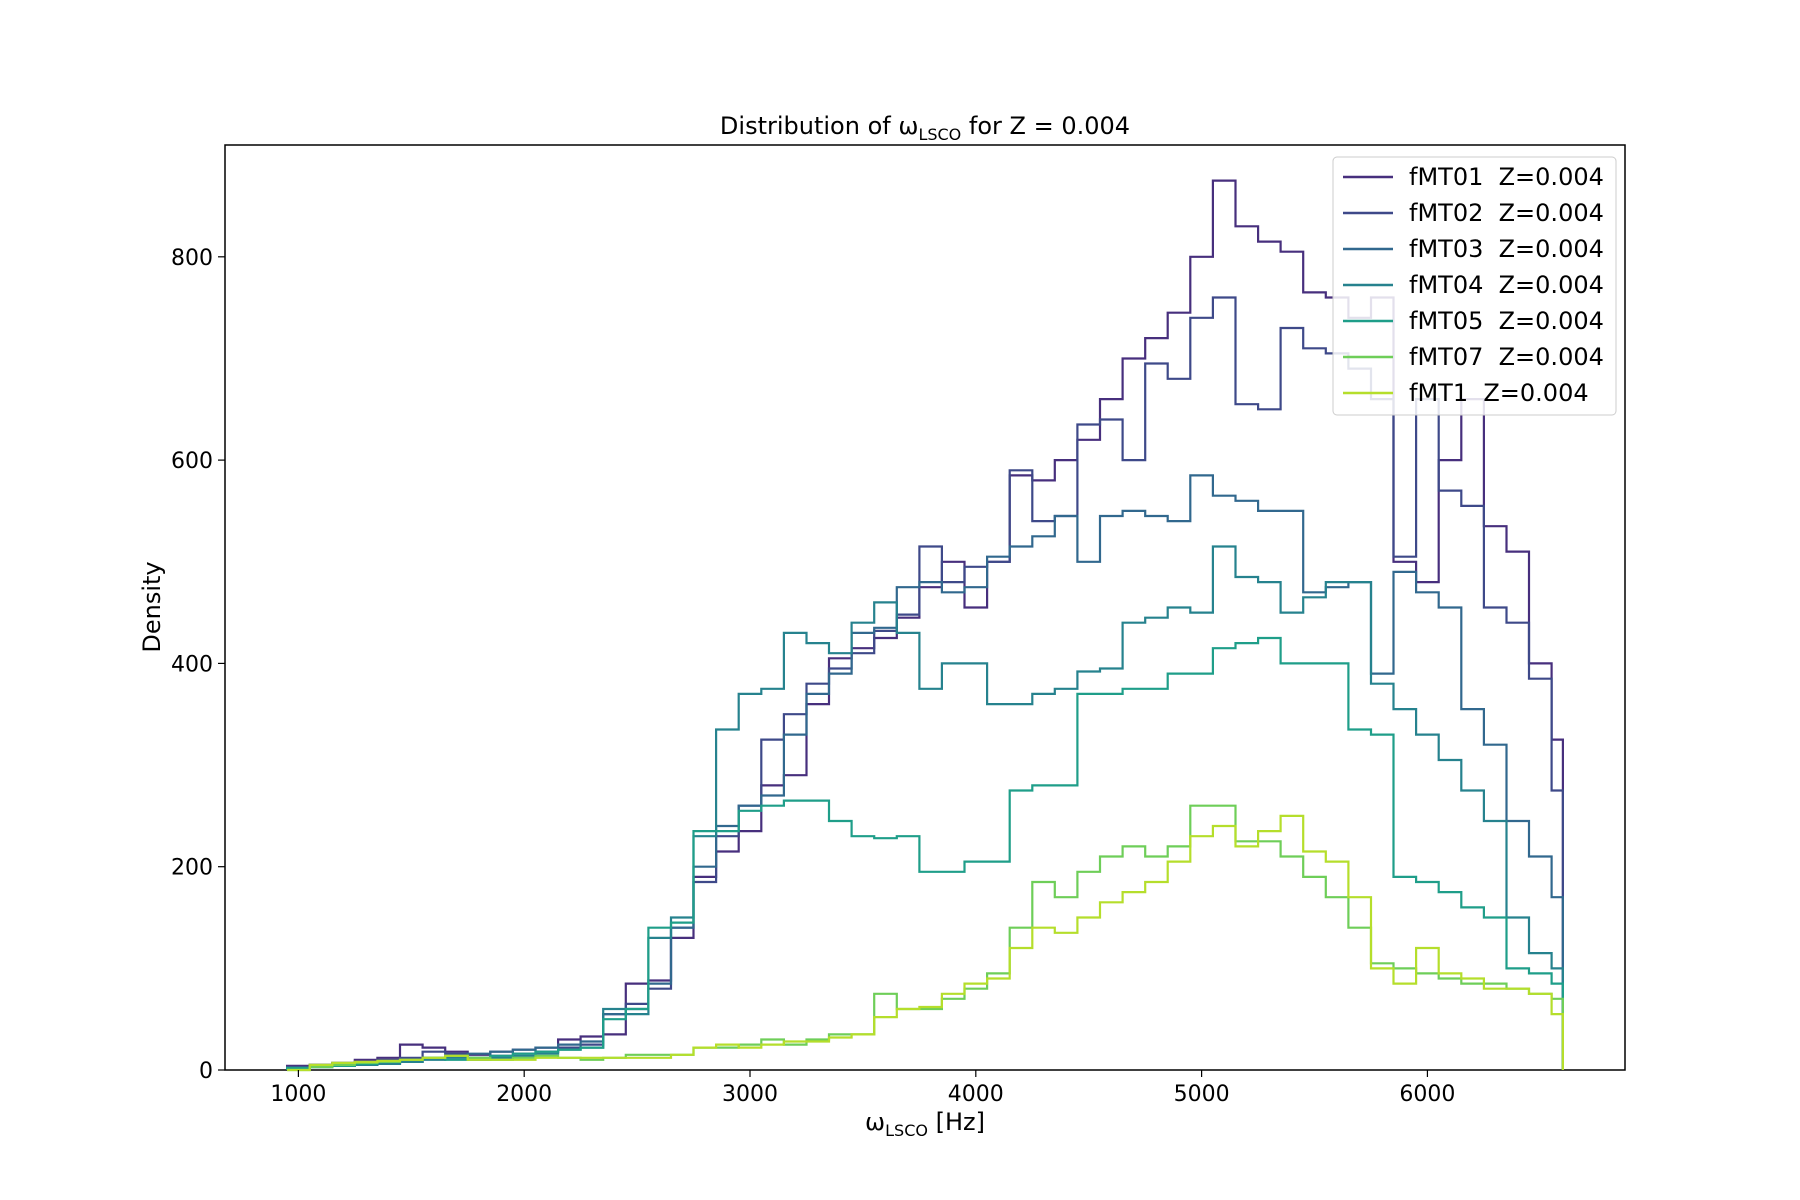 The height and width of the screenshot is (1200, 1800). Describe the element at coordinates (192, 258) in the screenshot. I see `y-tick-label-4: 800` at that location.